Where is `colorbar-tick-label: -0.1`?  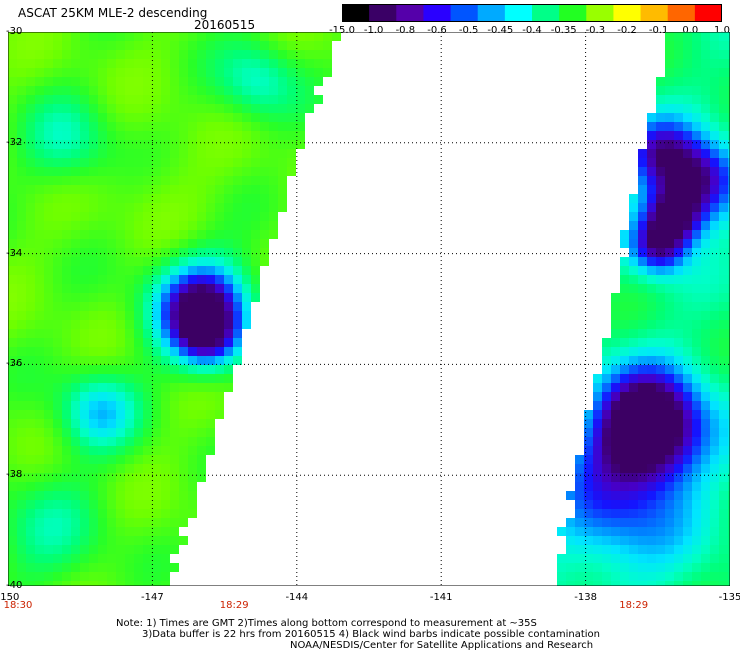 colorbar-tick-label: -0.1 is located at coordinates (658, 30).